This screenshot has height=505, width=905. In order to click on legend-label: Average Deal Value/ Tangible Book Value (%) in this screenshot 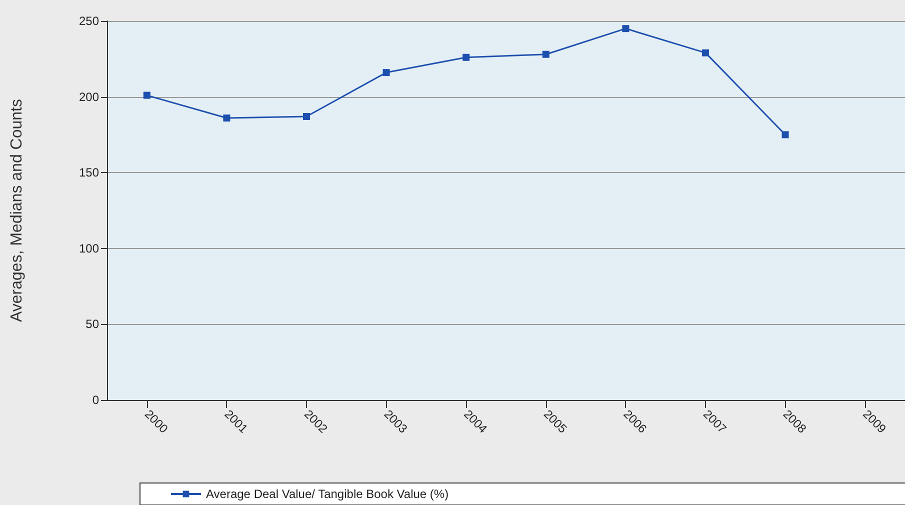, I will do `click(327, 494)`.